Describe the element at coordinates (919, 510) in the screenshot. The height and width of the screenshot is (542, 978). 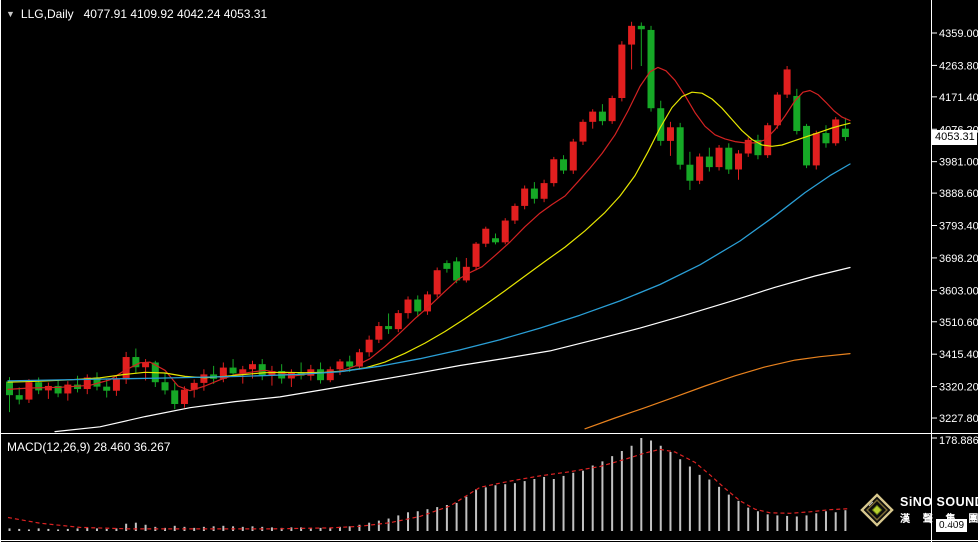
I see `brand-logo: SiNO SOUND 漢 聲 集 團` at that location.